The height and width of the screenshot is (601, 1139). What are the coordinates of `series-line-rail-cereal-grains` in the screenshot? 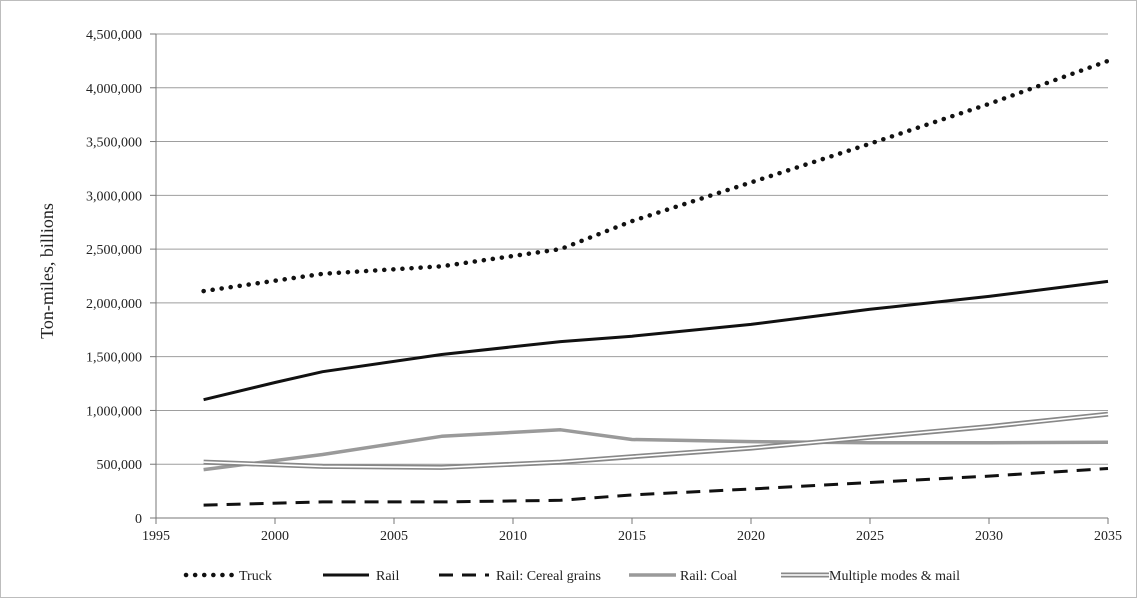 It's located at (656, 487).